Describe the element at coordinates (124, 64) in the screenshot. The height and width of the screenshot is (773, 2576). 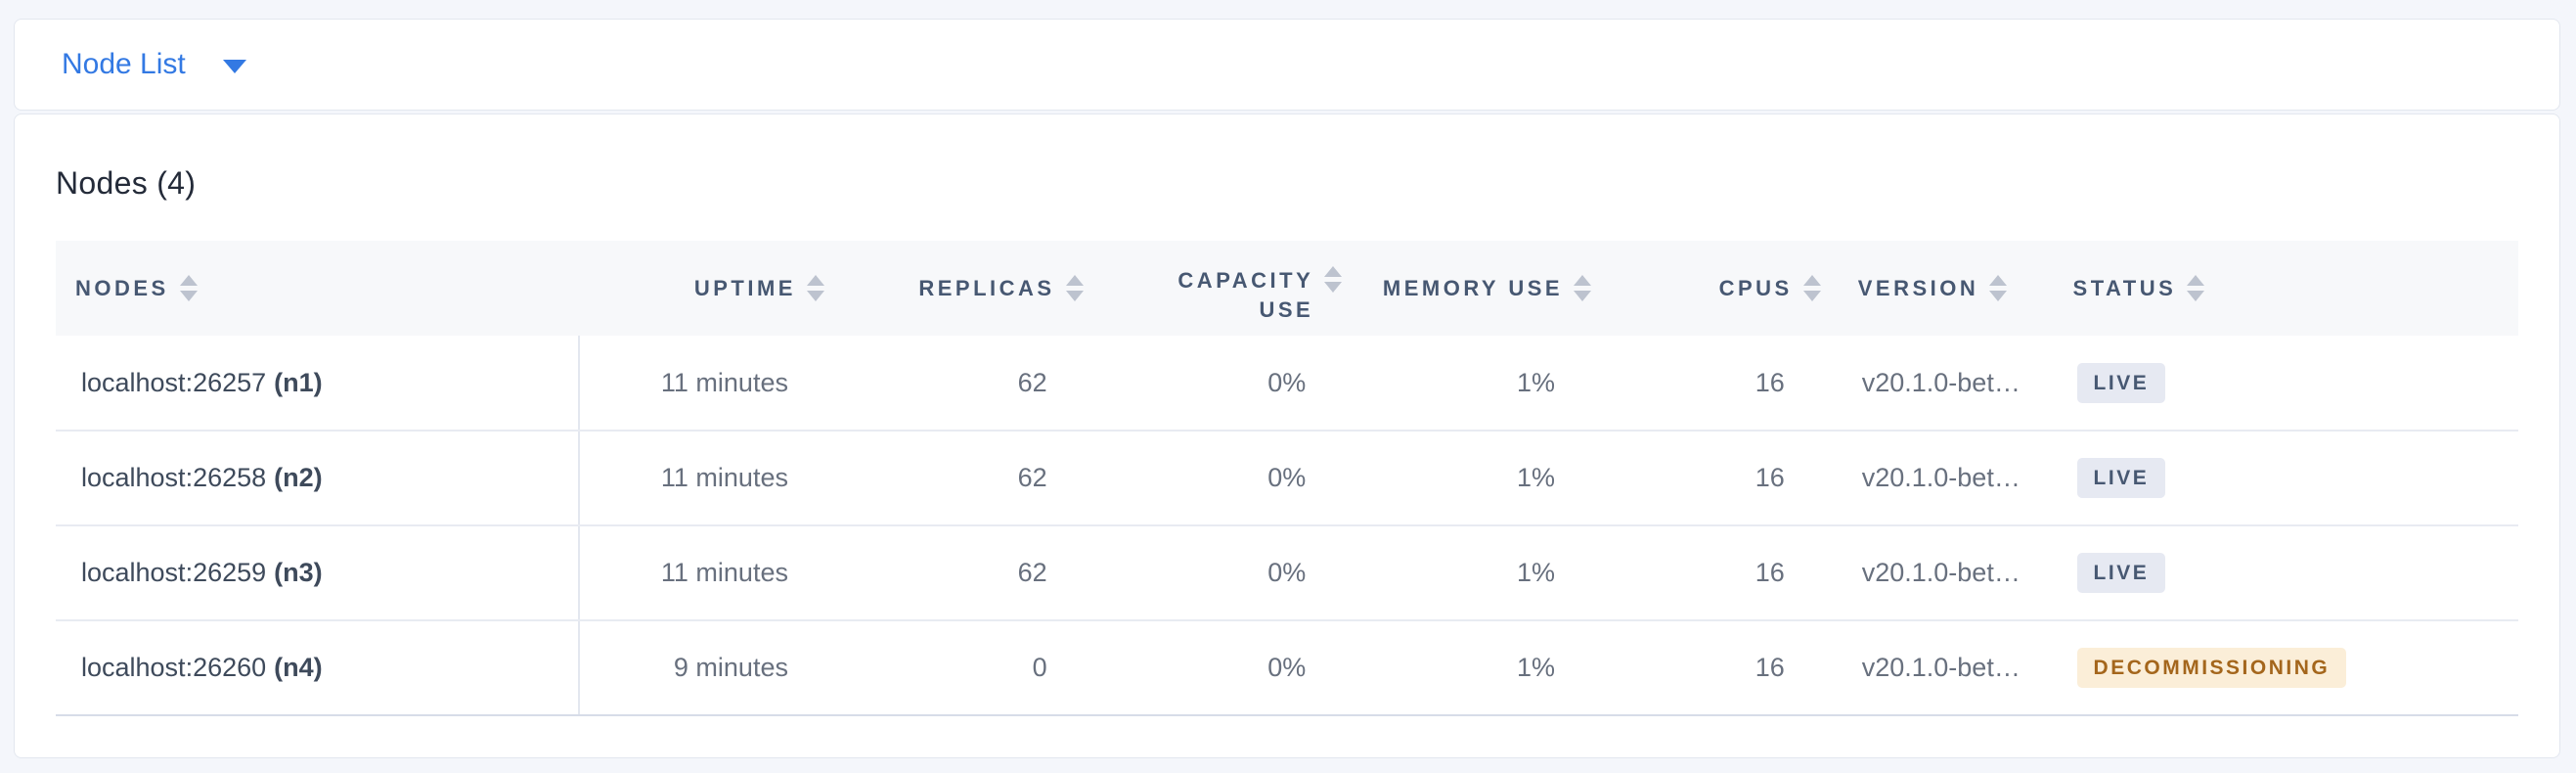
I see `node-list-dropdown-label: Node List` at that location.